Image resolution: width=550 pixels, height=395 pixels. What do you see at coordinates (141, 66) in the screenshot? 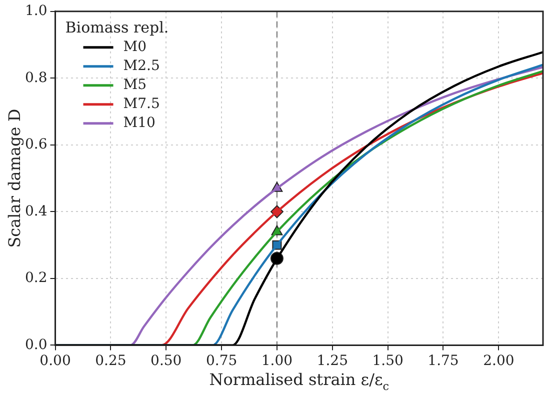
I see `legend-label: M2.5` at bounding box center [141, 66].